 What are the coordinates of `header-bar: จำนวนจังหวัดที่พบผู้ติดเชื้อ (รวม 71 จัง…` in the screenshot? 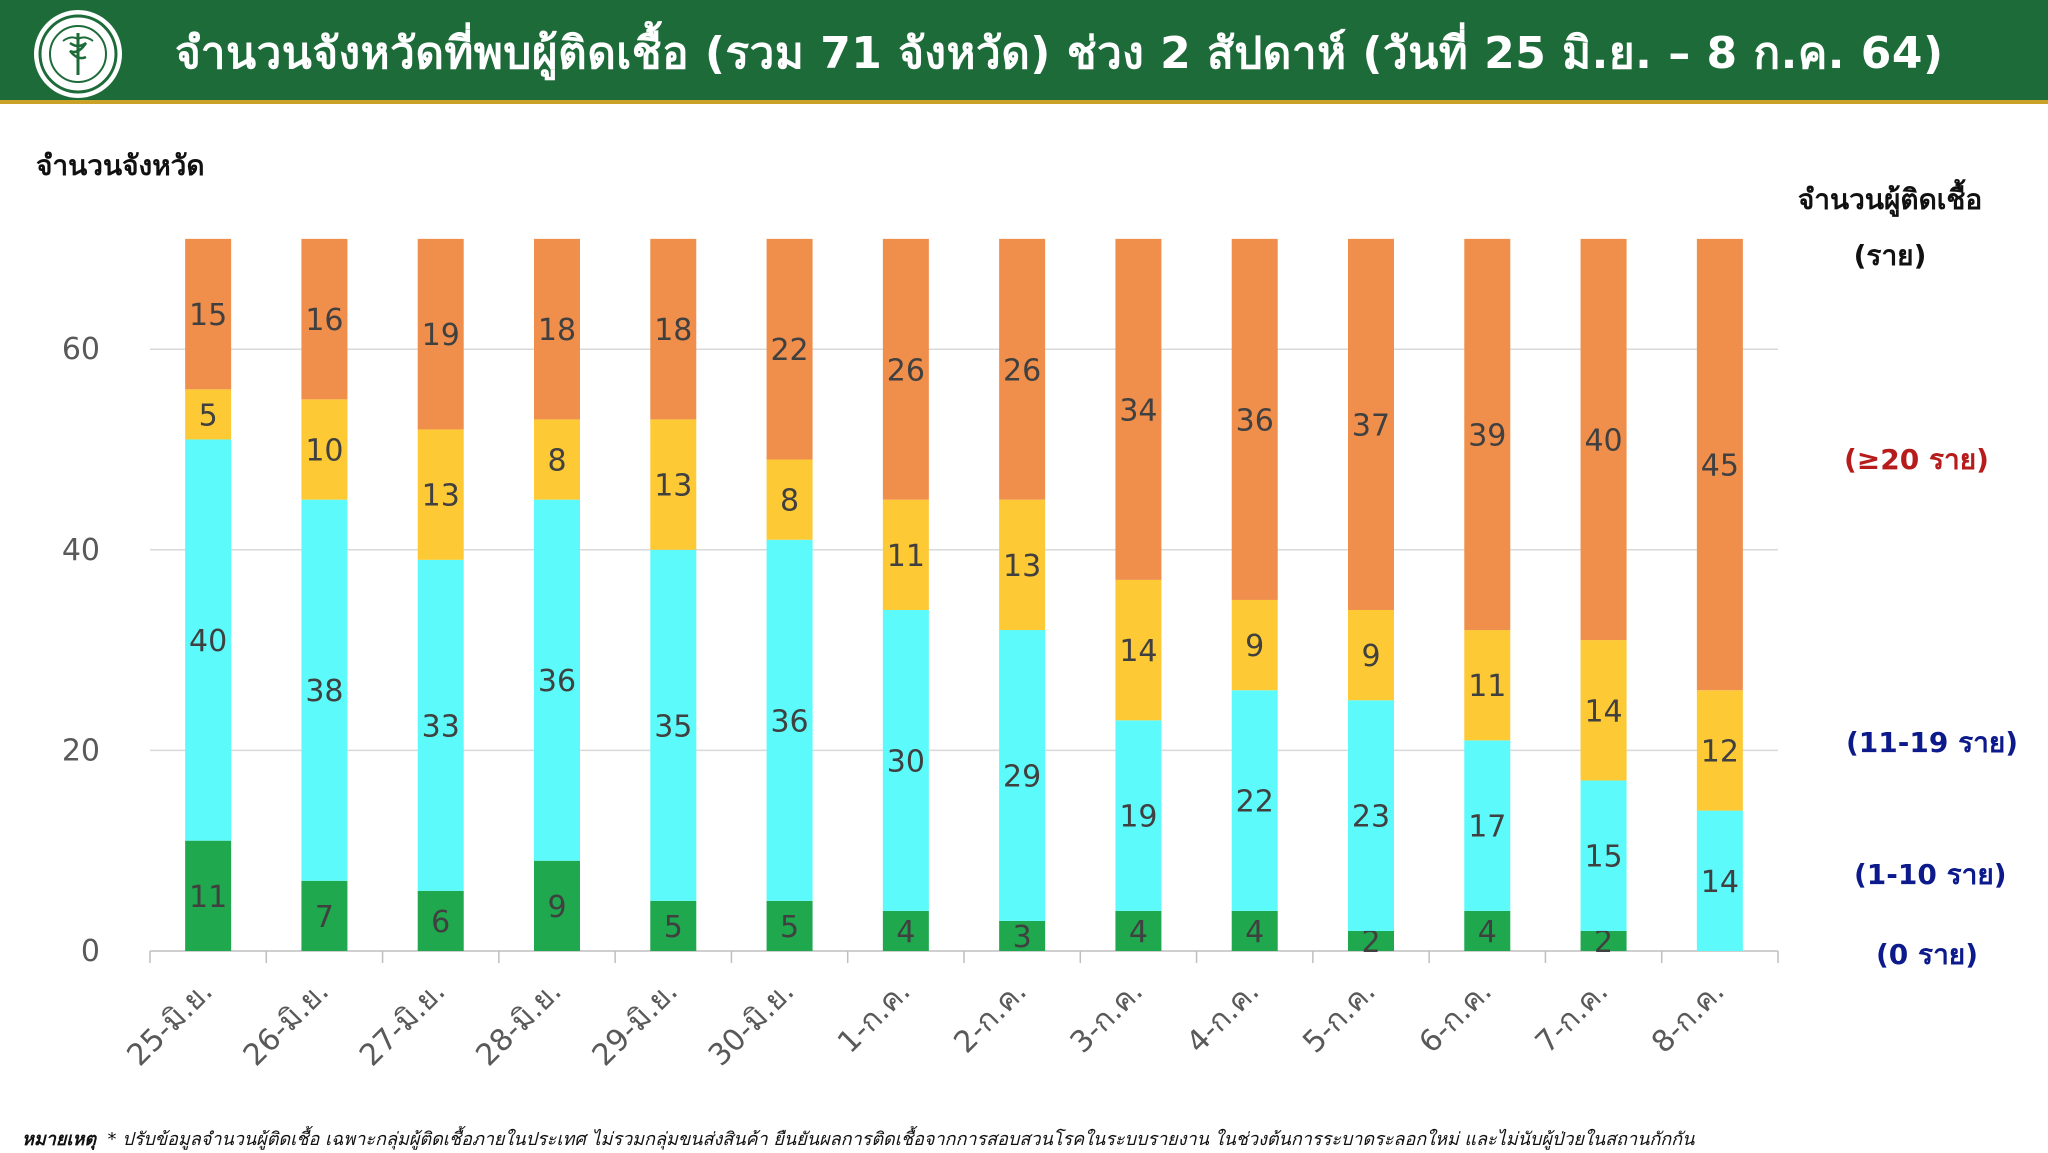 It's located at (1024, 52).